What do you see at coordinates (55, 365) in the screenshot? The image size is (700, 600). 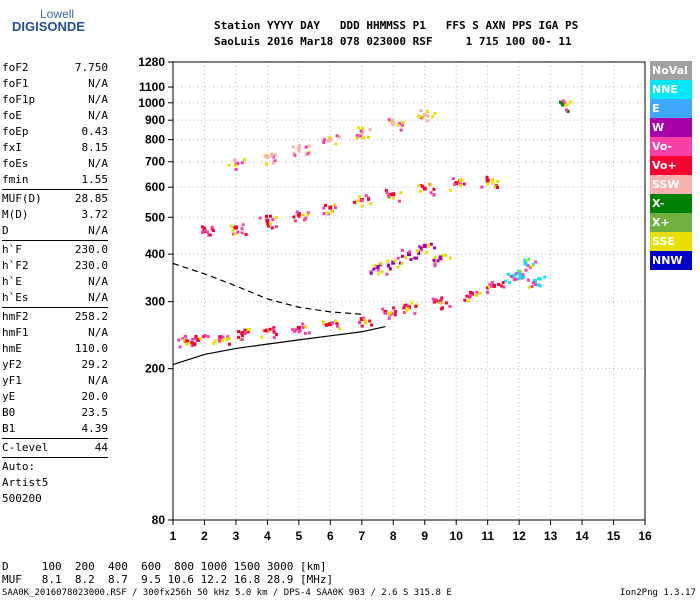 I see `param-row: yF2 29.2` at bounding box center [55, 365].